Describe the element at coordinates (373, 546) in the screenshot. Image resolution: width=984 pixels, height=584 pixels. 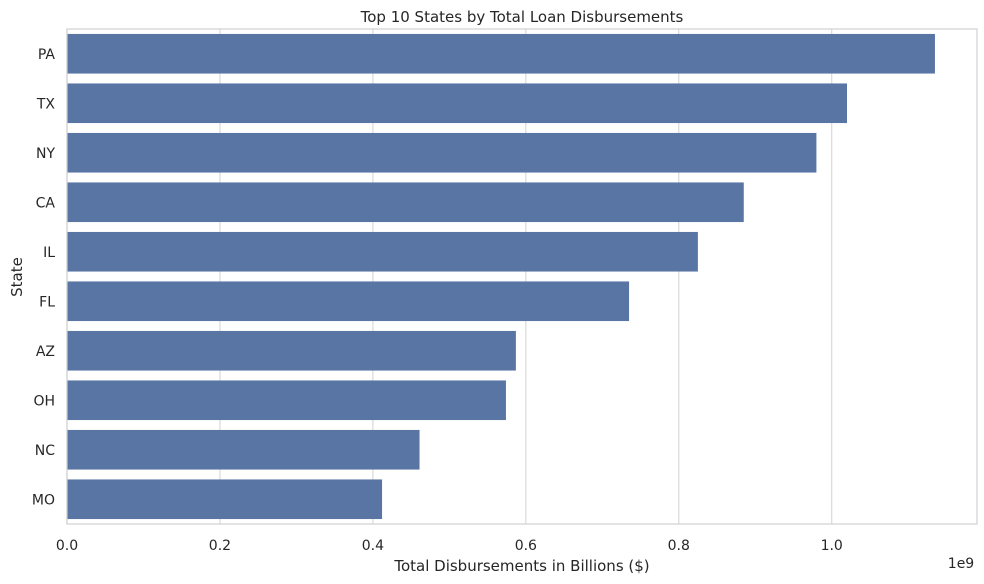
I see `x-tick-label: 0.4` at that location.